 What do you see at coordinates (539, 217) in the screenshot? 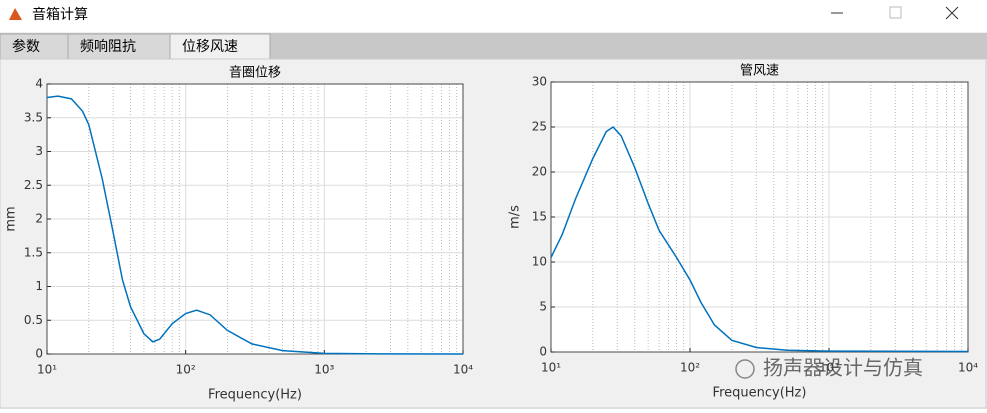
I see `y-tick-label: 15` at bounding box center [539, 217].